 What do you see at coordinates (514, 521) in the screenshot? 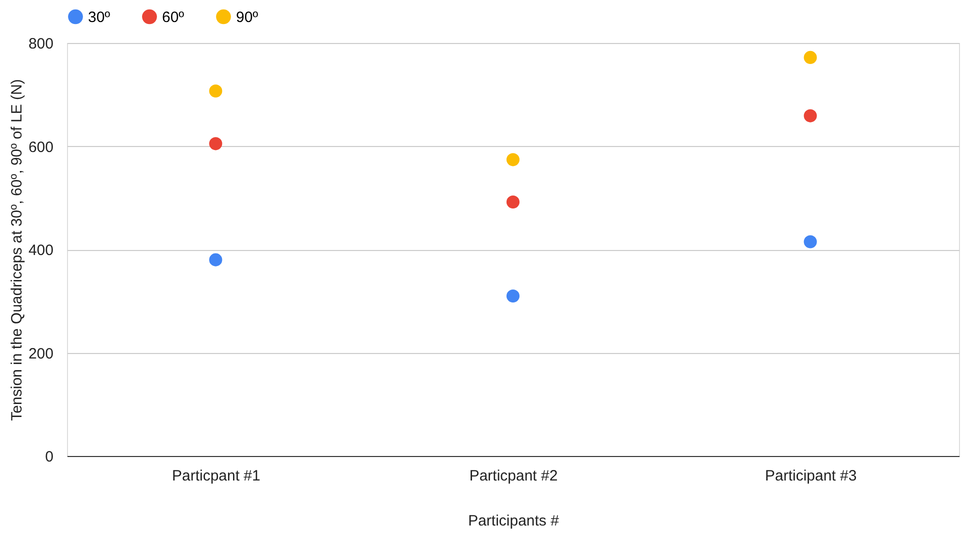
I see `x-axis-title: Participants #` at bounding box center [514, 521].